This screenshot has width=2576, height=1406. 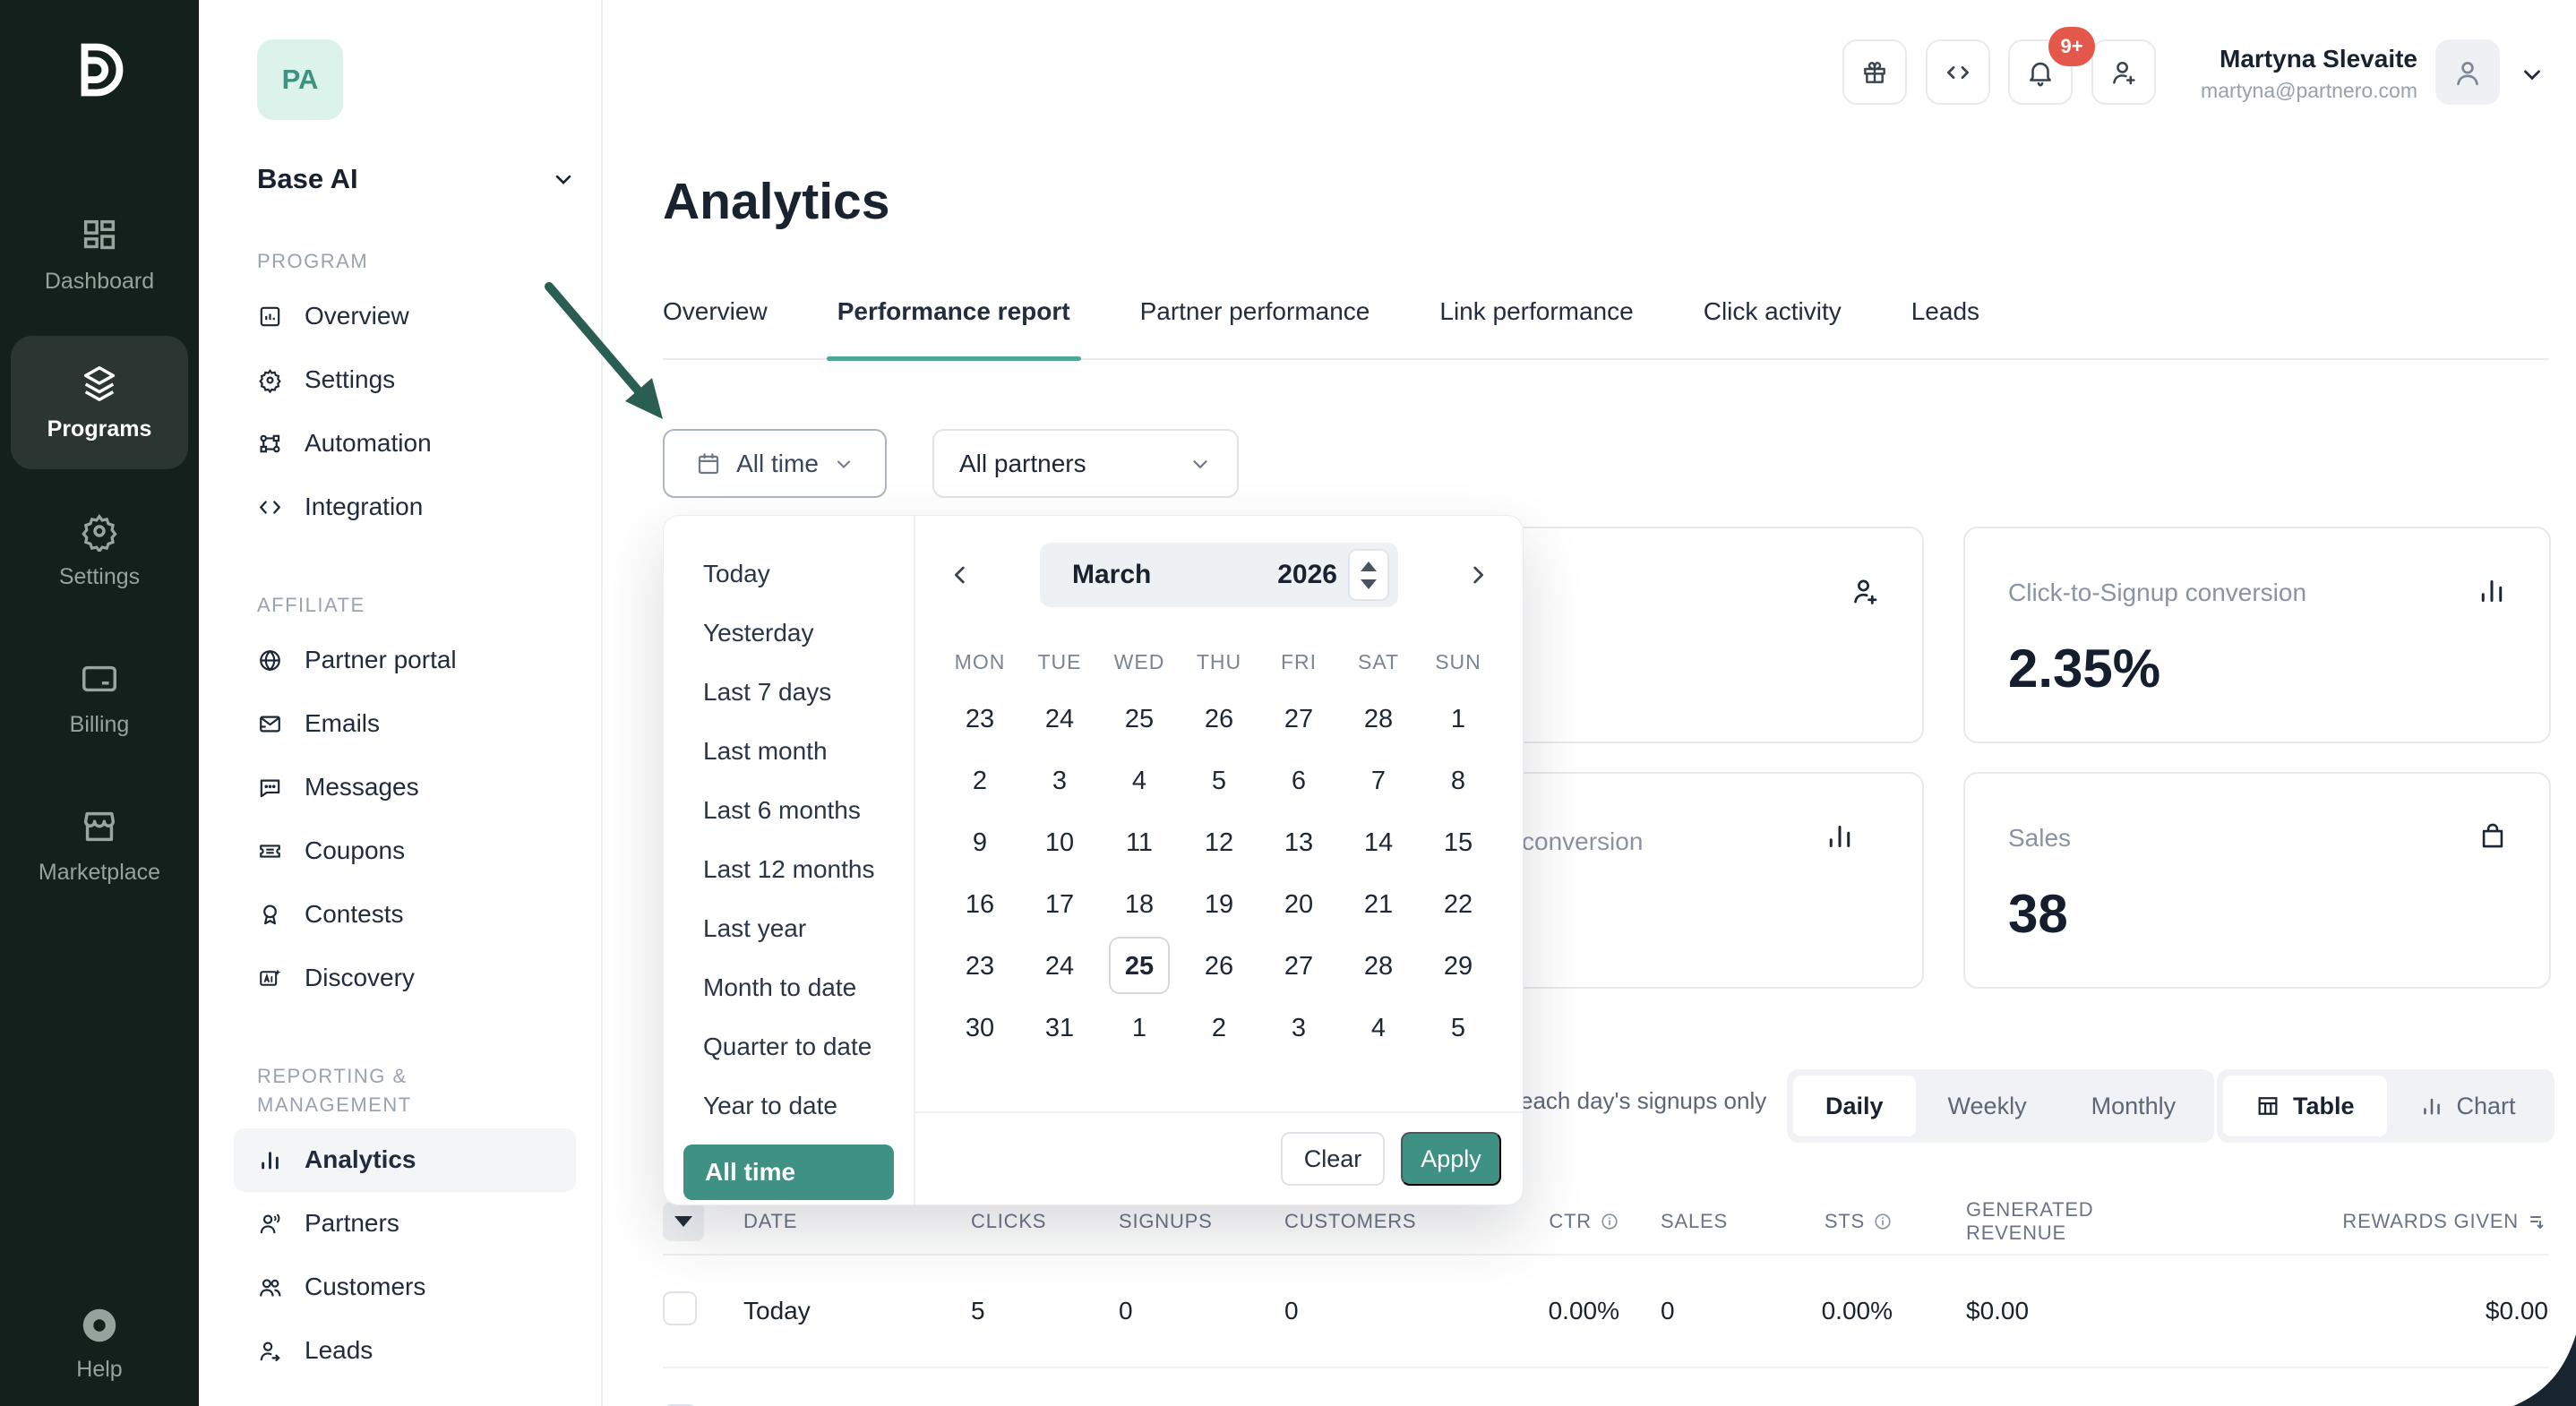 I want to click on rail-item-dashboard: Dashboard, so click(x=99, y=254).